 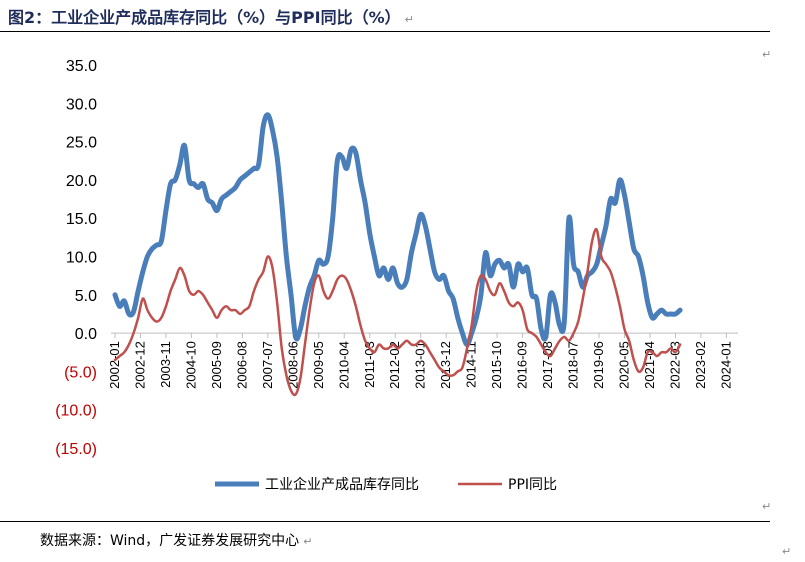 I want to click on y-tick-label: 10.0, so click(x=81, y=258).